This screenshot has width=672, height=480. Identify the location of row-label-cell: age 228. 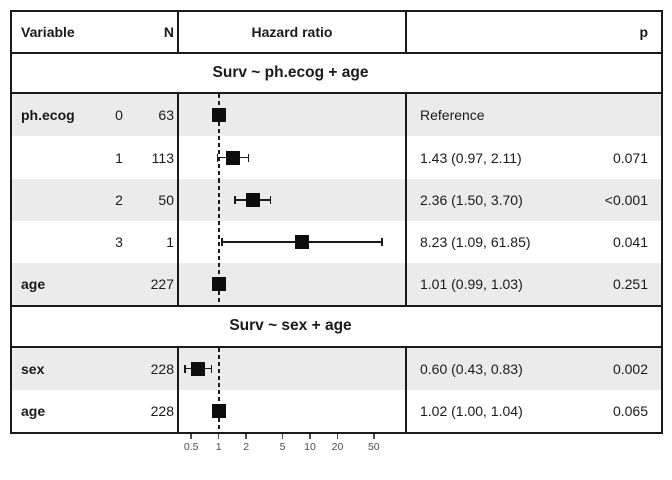
(95, 411).